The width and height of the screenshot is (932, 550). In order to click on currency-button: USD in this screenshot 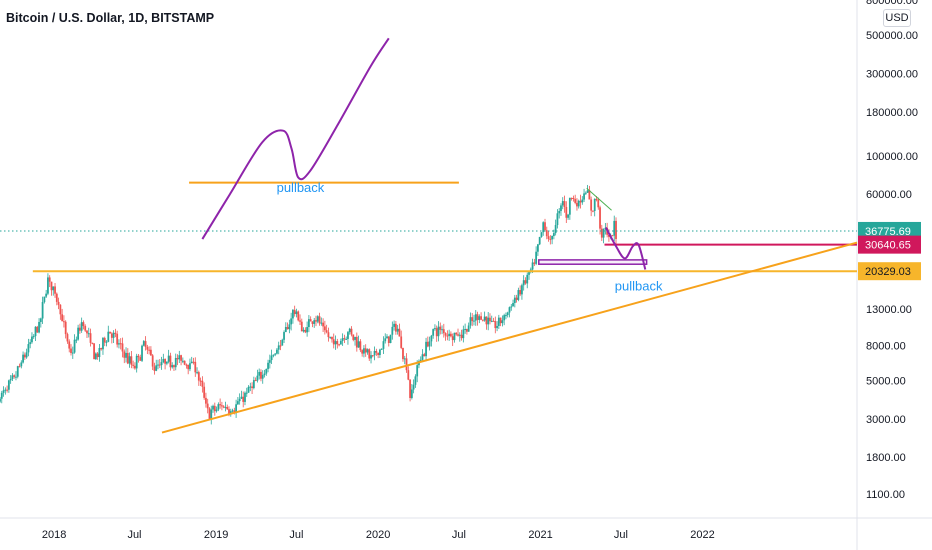, I will do `click(897, 18)`.